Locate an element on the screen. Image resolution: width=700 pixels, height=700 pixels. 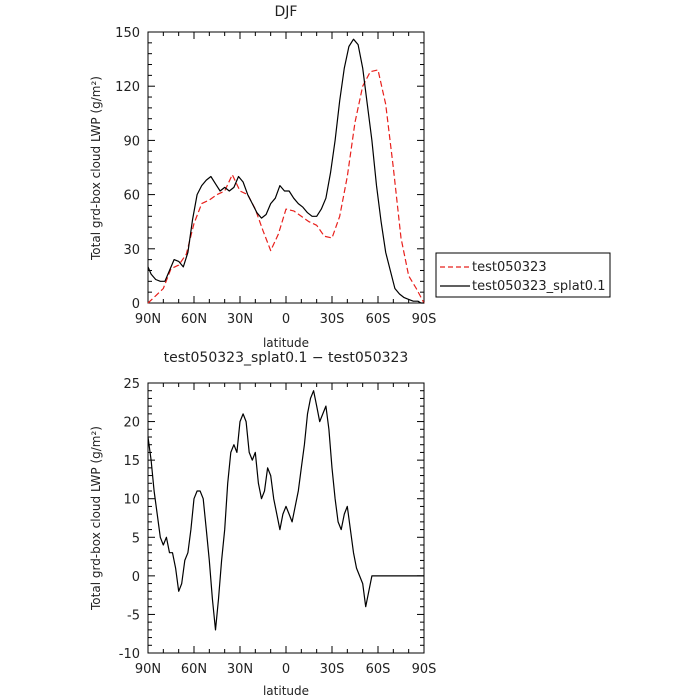
bottom-x-tick-label: 30S is located at coordinates (332, 669).